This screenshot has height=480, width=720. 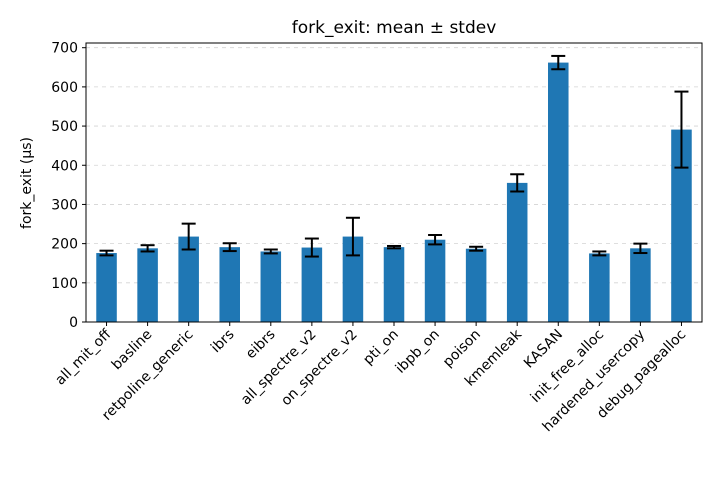 I want to click on y-tick-label: 0, so click(x=73, y=323).